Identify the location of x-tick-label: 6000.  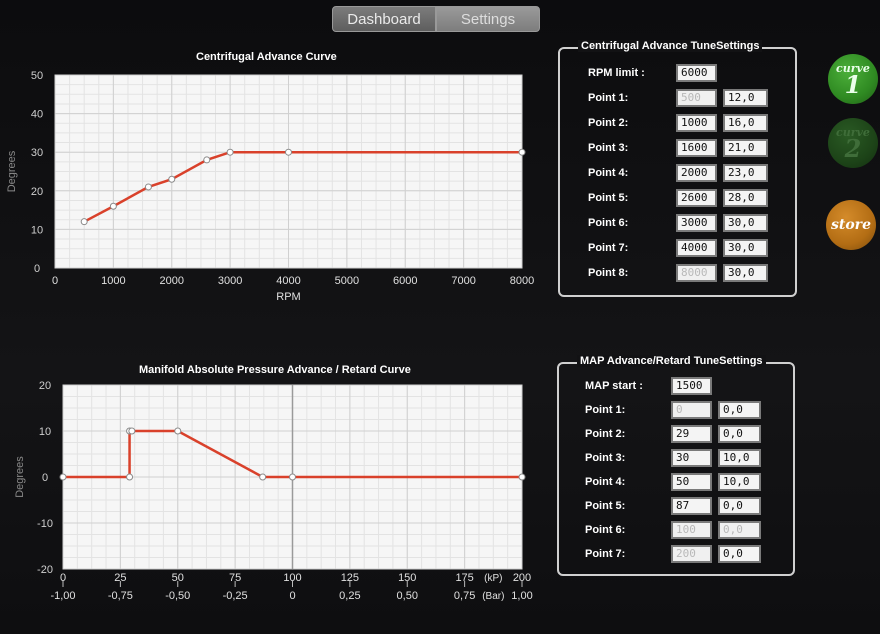
(405, 281).